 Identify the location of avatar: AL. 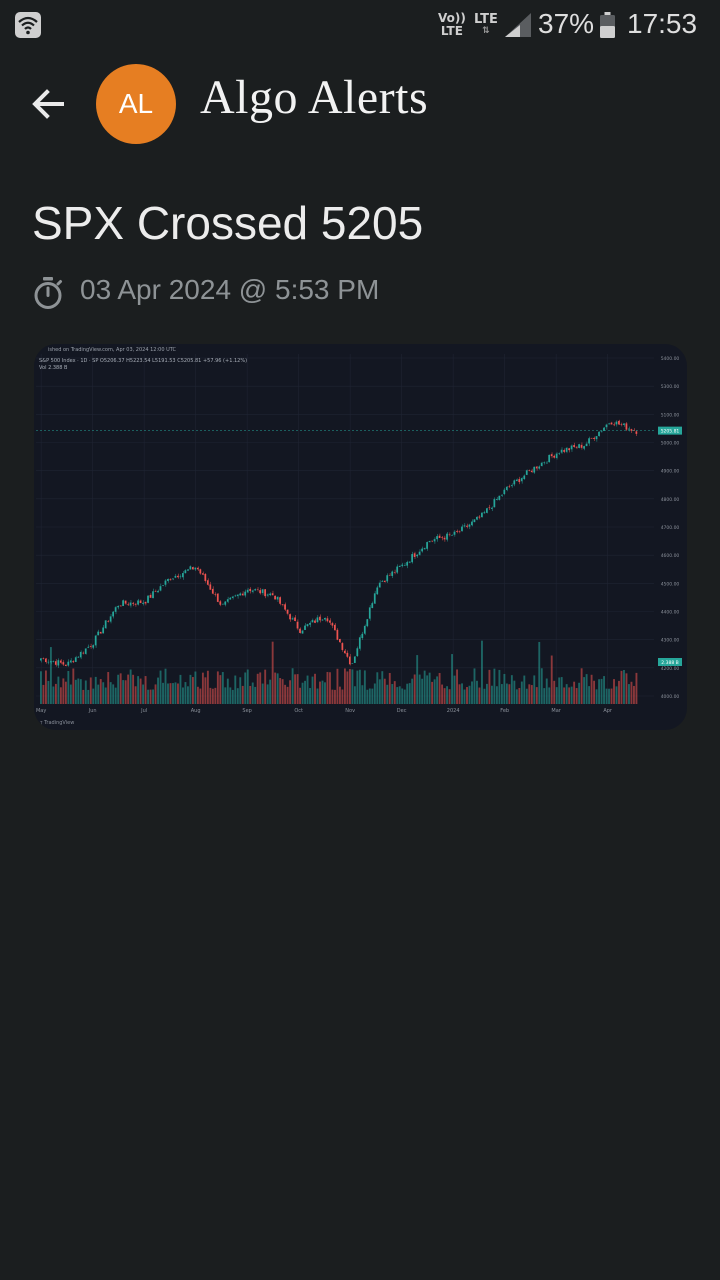
(136, 104).